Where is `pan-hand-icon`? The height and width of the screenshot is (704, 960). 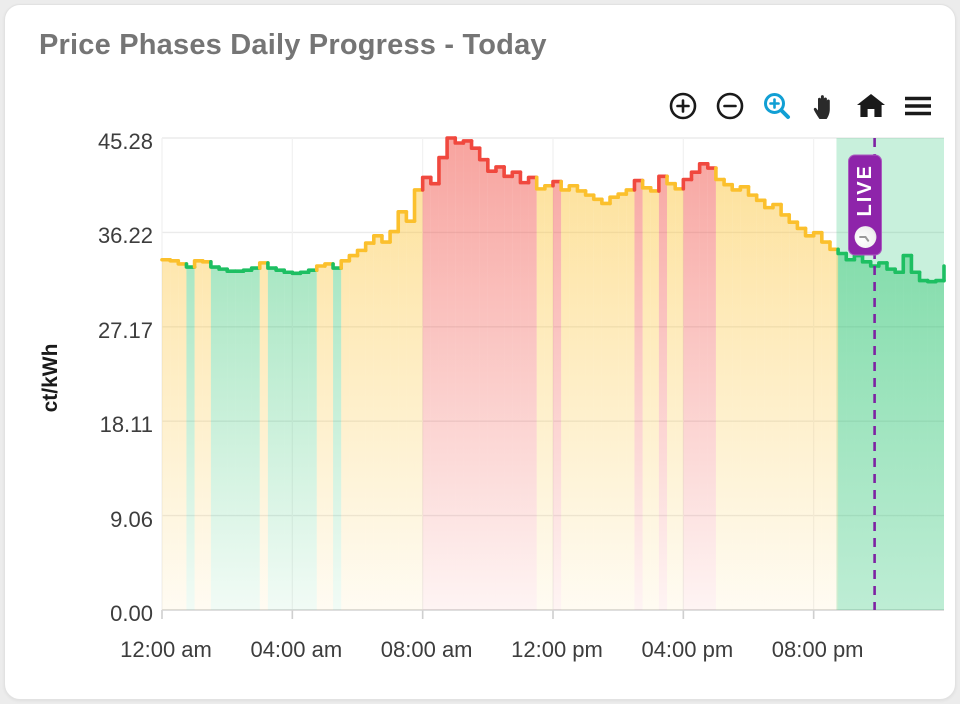
pan-hand-icon is located at coordinates (821, 107).